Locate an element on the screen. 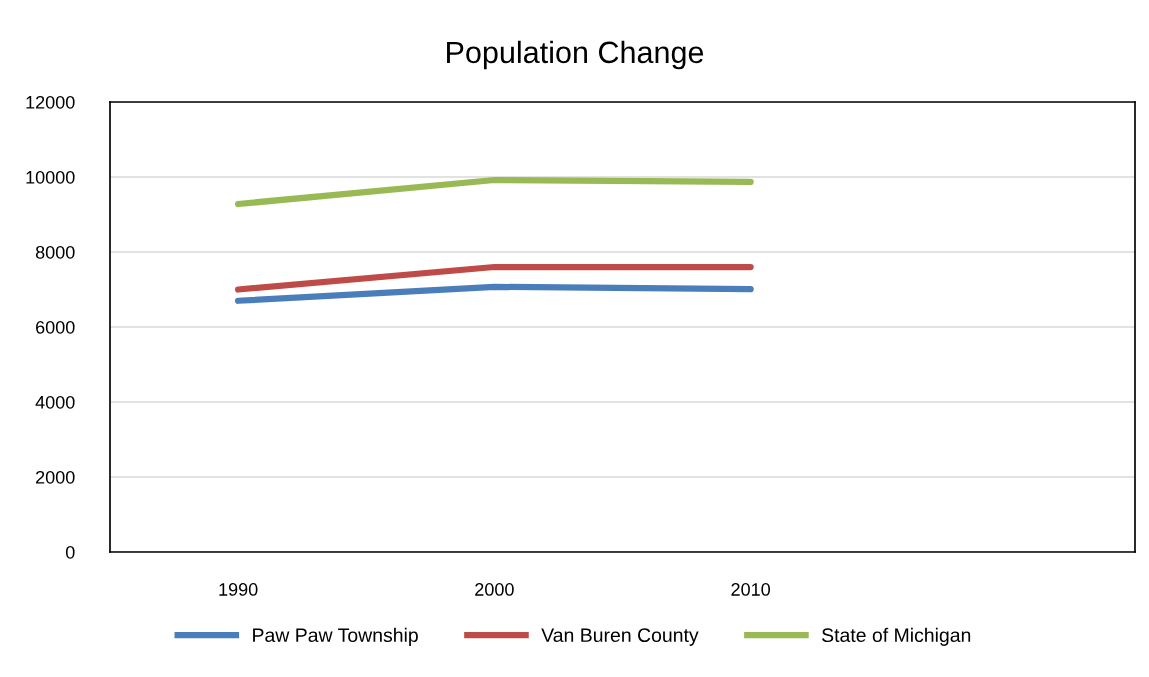 This screenshot has width=1149, height=677. legend-label: State of Michigan is located at coordinates (896, 636).